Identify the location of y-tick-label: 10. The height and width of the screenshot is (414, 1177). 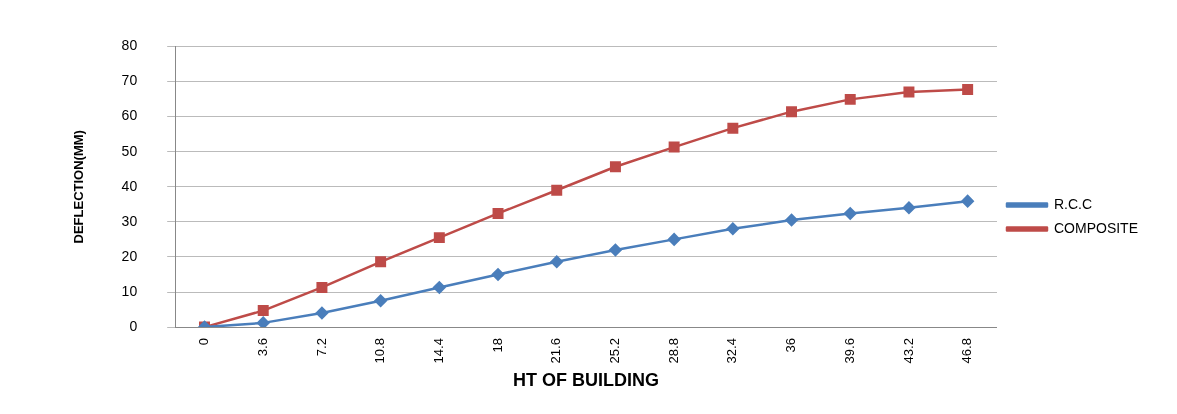
(129, 290).